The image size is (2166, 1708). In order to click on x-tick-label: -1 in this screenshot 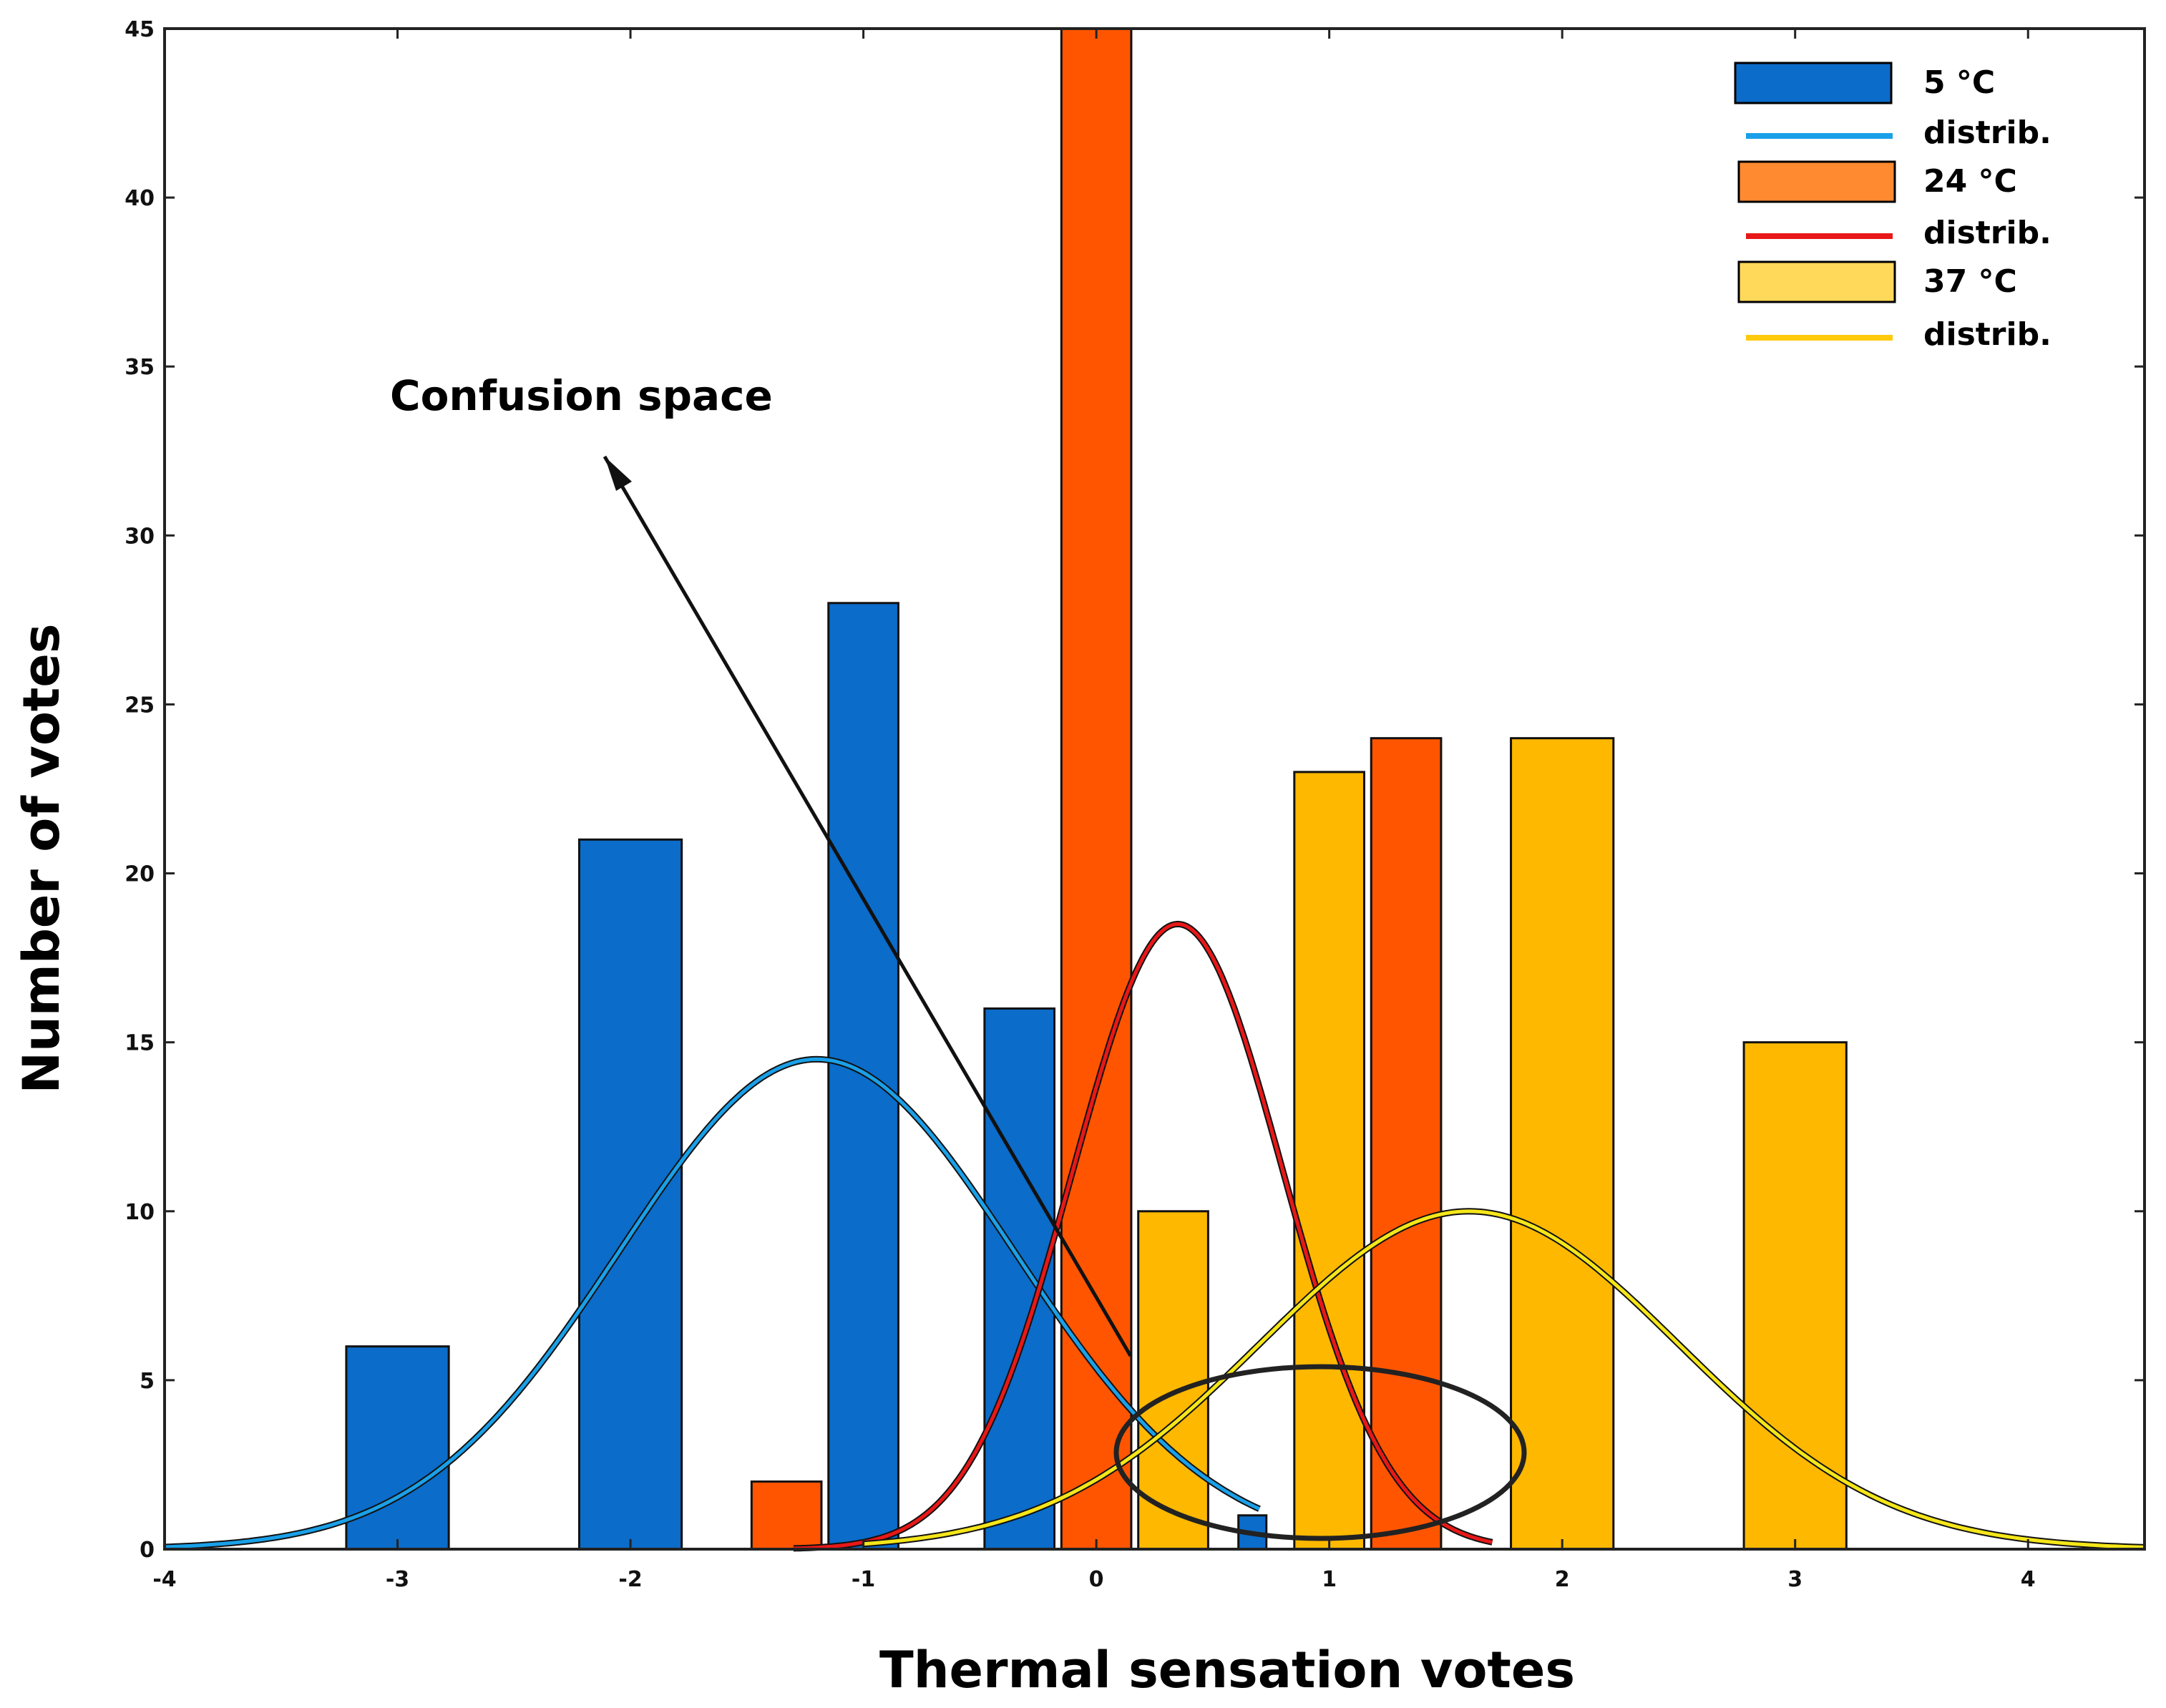, I will do `click(864, 1579)`.